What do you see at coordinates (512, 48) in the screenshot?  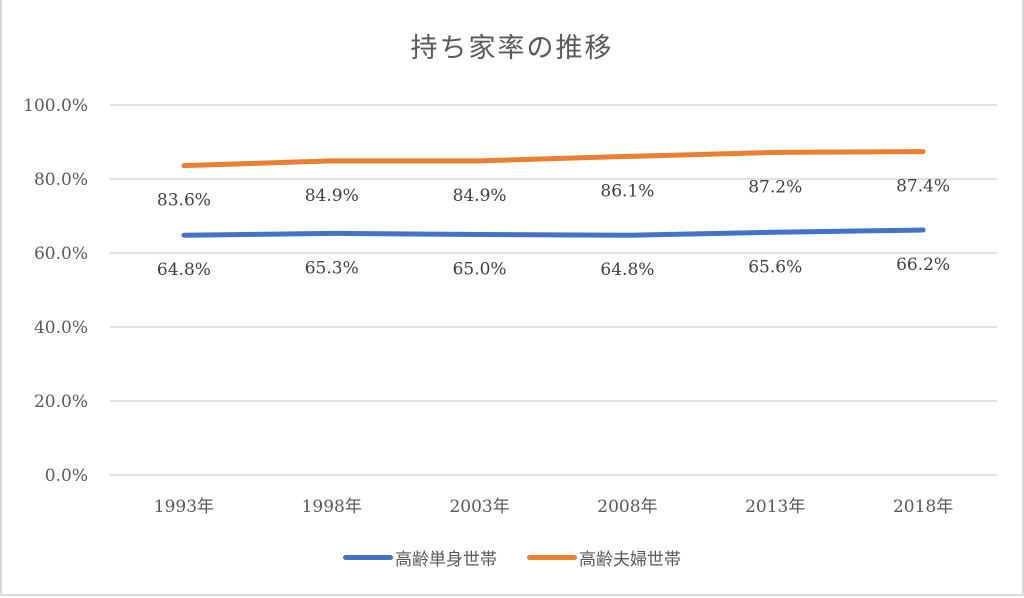 I see `chart-title: 持ち家率の推移` at bounding box center [512, 48].